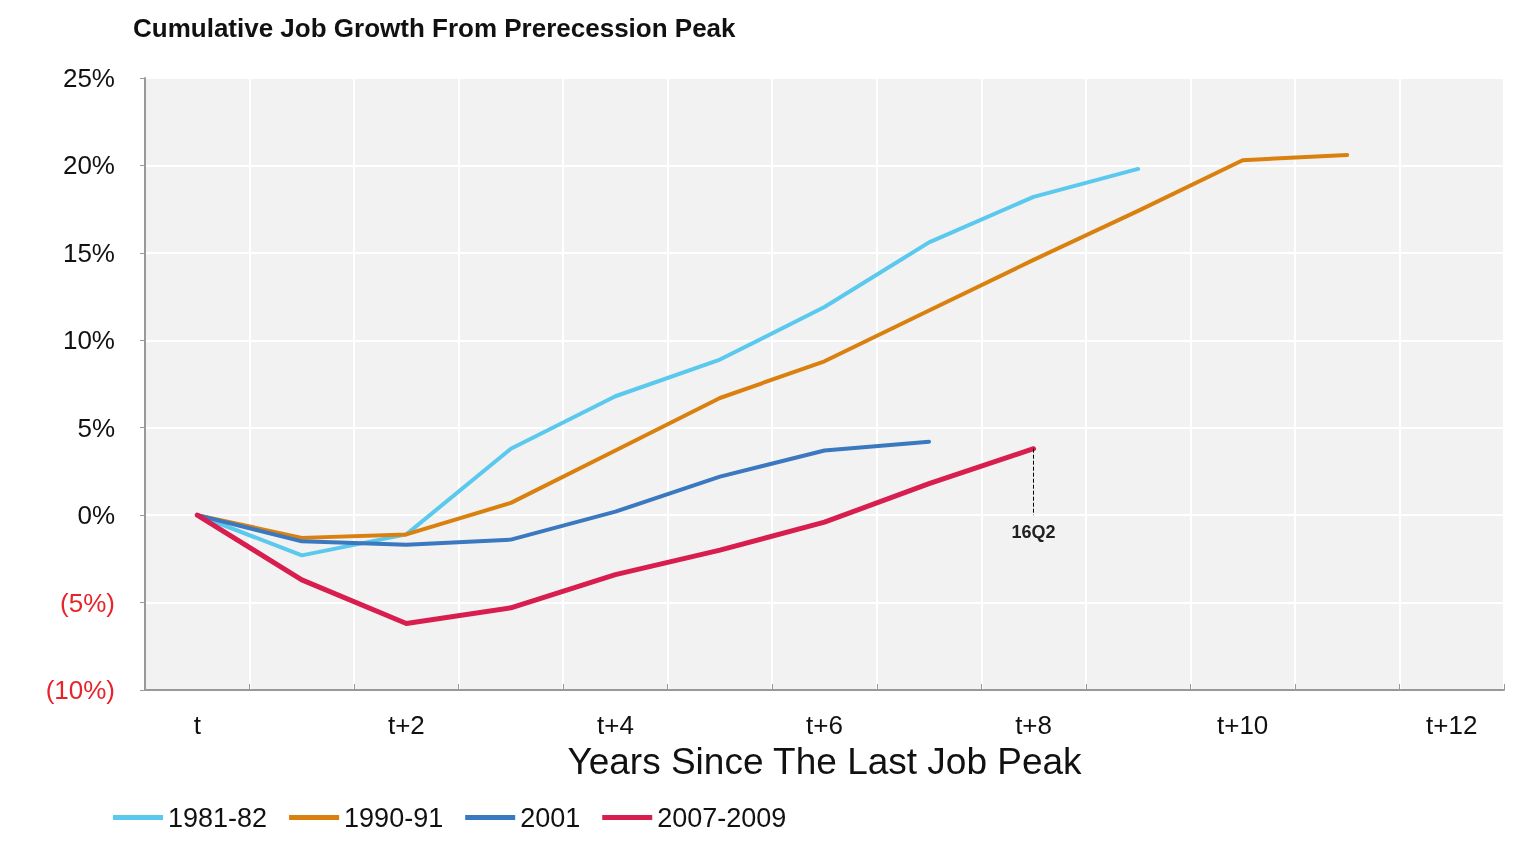  What do you see at coordinates (96, 427) in the screenshot?
I see `y-tick-label: 5%` at bounding box center [96, 427].